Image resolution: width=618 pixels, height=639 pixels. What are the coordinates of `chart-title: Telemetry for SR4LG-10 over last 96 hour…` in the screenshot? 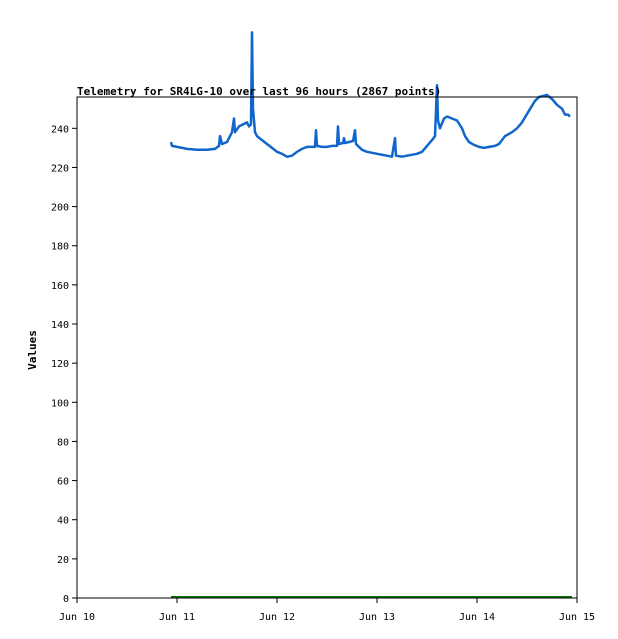 It's located at (259, 91).